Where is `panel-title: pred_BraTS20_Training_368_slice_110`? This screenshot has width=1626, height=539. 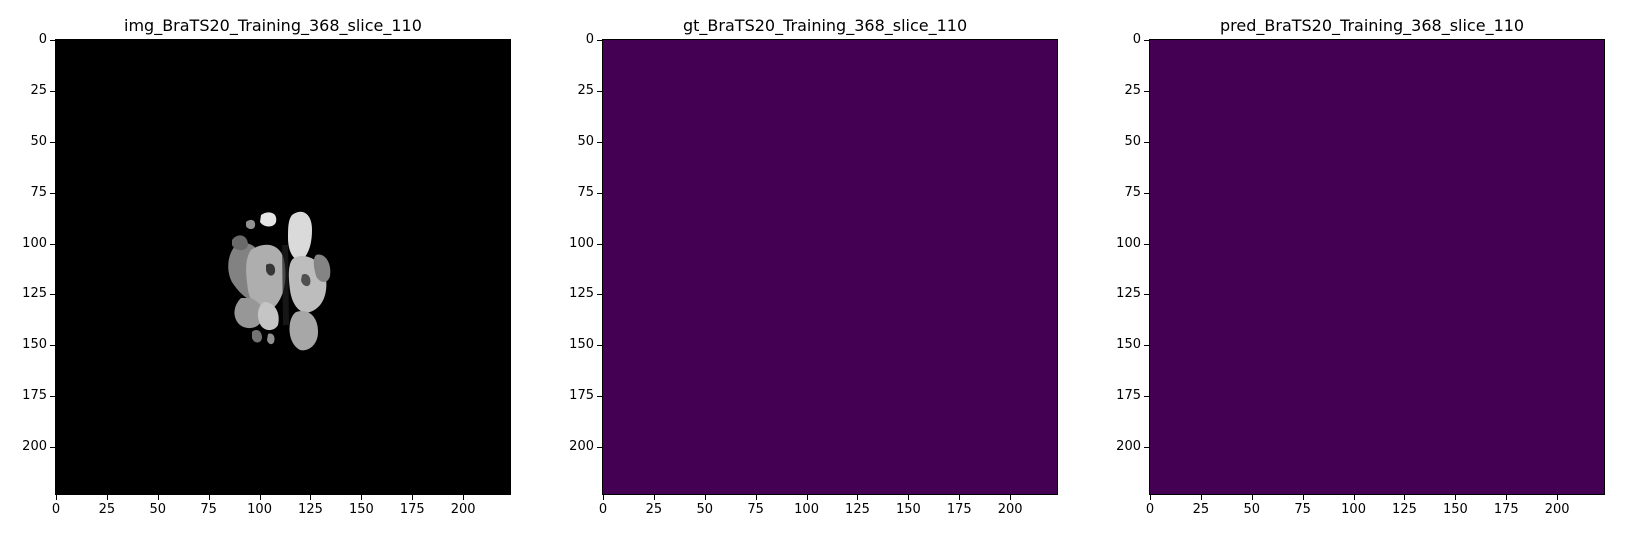 panel-title: pred_BraTS20_Training_368_slice_110 is located at coordinates (1372, 25).